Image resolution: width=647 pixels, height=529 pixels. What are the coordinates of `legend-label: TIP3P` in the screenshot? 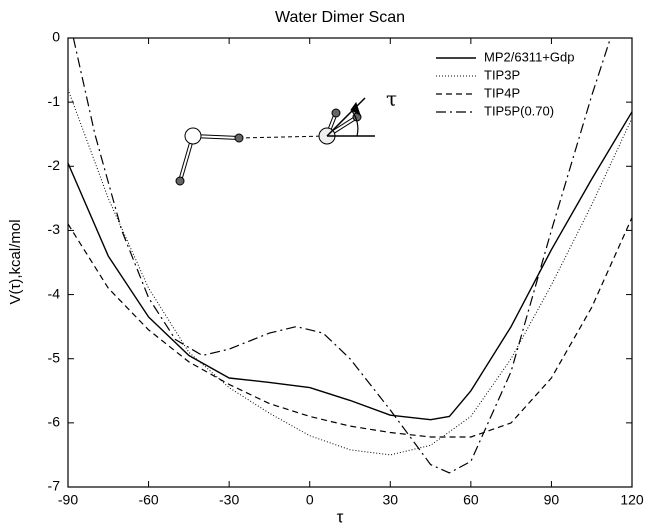 It's located at (502, 74).